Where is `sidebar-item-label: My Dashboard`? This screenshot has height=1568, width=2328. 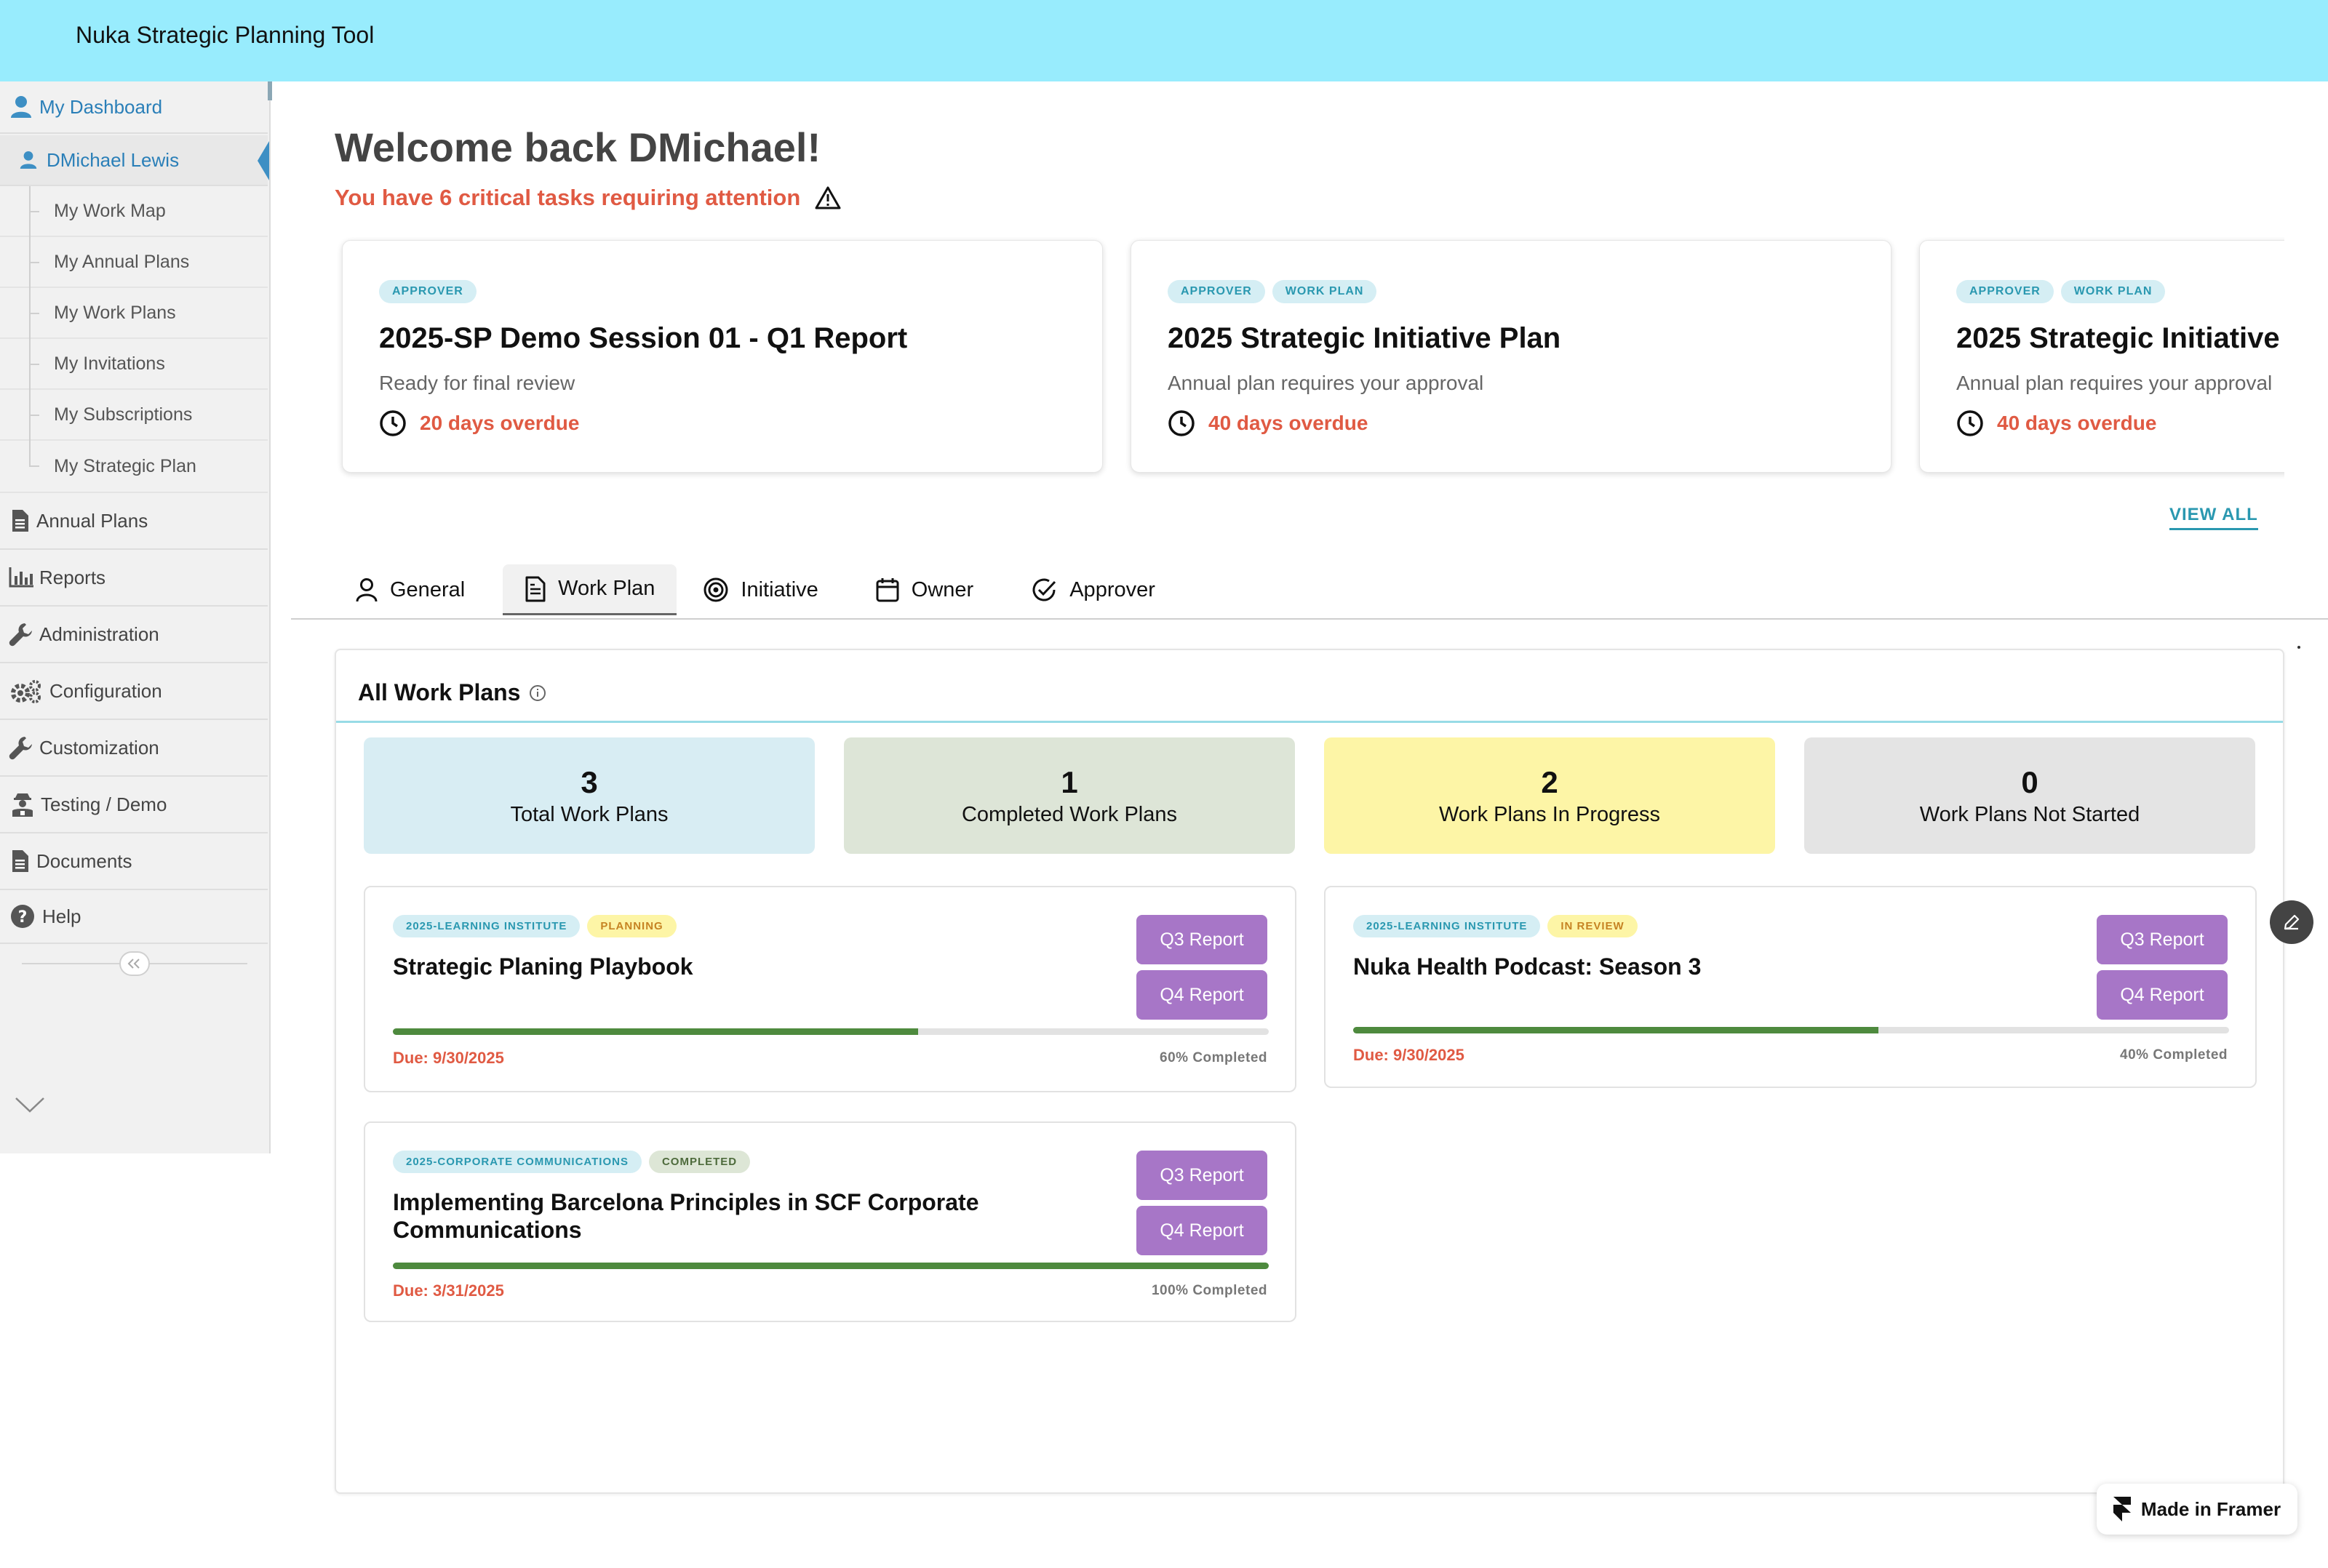 sidebar-item-label: My Dashboard is located at coordinates (101, 106).